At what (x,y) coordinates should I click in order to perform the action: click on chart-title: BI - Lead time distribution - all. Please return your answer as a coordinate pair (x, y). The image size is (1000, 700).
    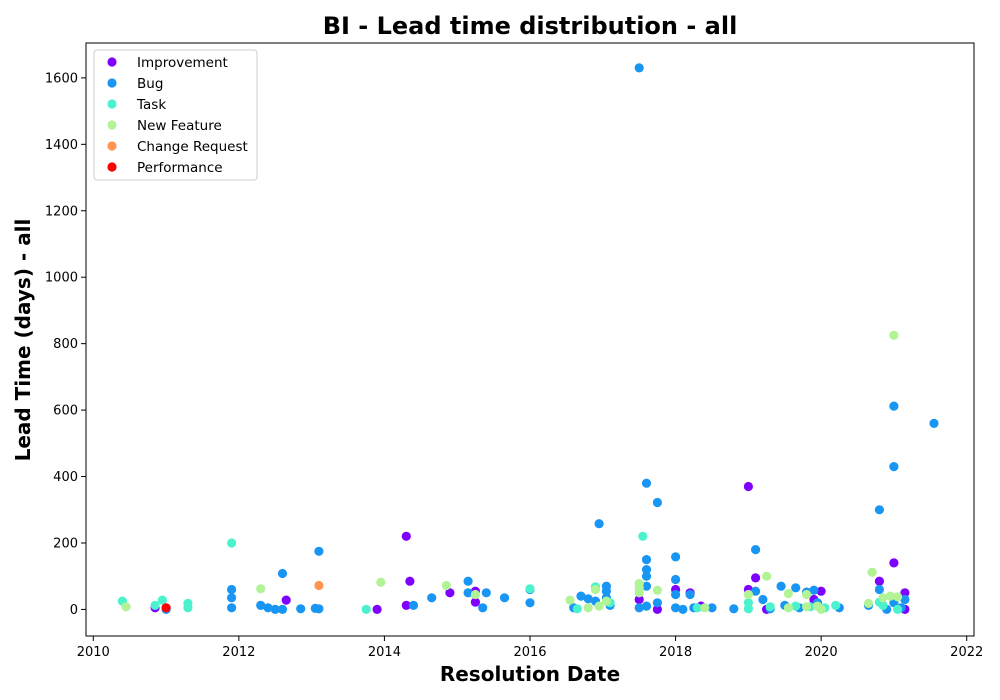
    Looking at the image, I should click on (530, 26).